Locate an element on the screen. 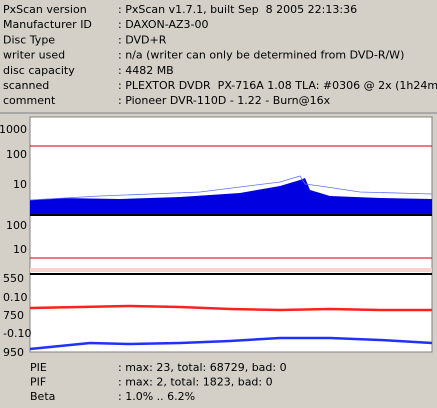  pif-area is located at coordinates (231, 270).